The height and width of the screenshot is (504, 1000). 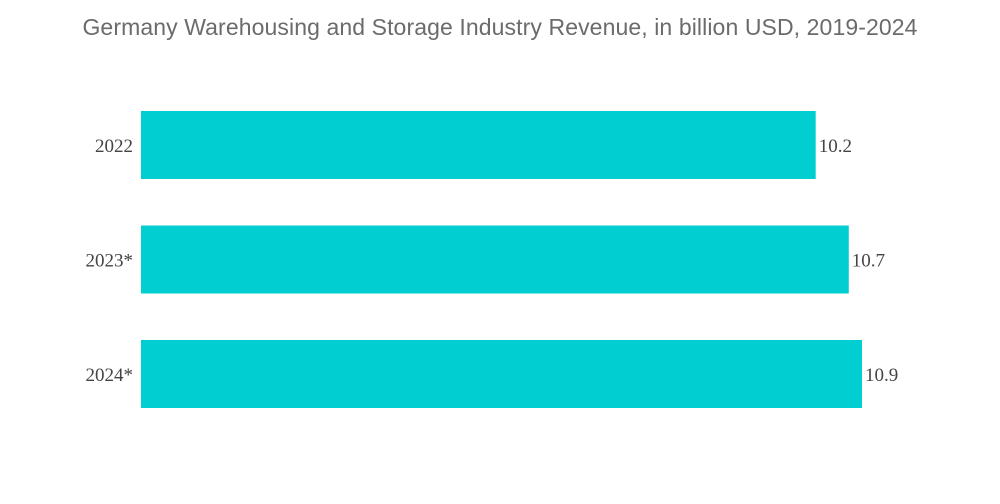 What do you see at coordinates (495, 259) in the screenshot?
I see `bar-2023` at bounding box center [495, 259].